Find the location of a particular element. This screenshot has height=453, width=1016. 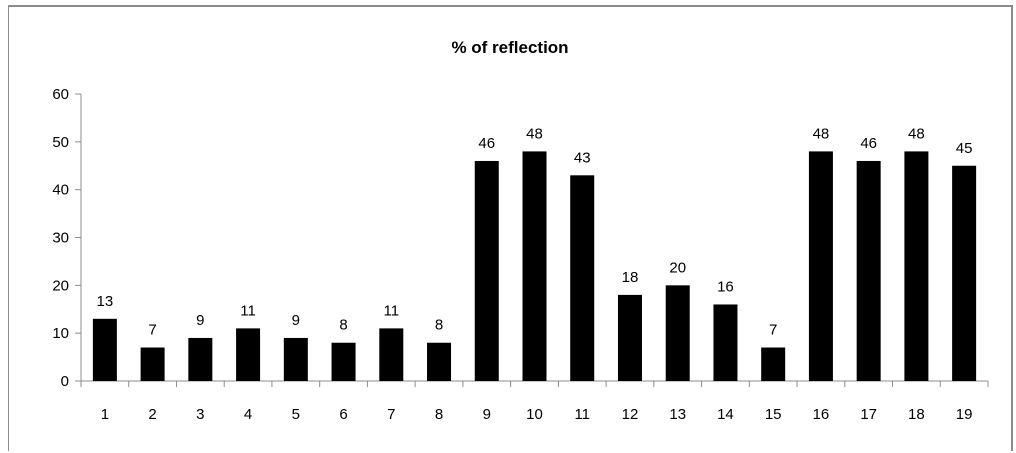

data-label-19: 45 is located at coordinates (964, 148).